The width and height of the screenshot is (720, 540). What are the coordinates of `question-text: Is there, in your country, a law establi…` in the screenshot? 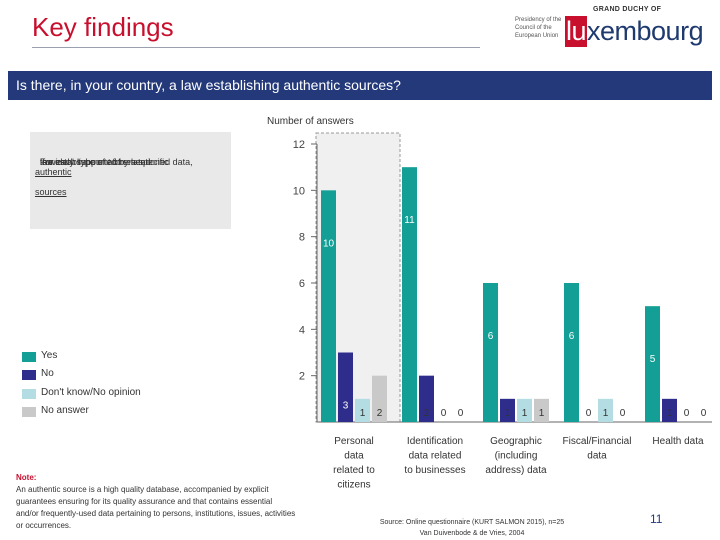 It's located at (208, 85).